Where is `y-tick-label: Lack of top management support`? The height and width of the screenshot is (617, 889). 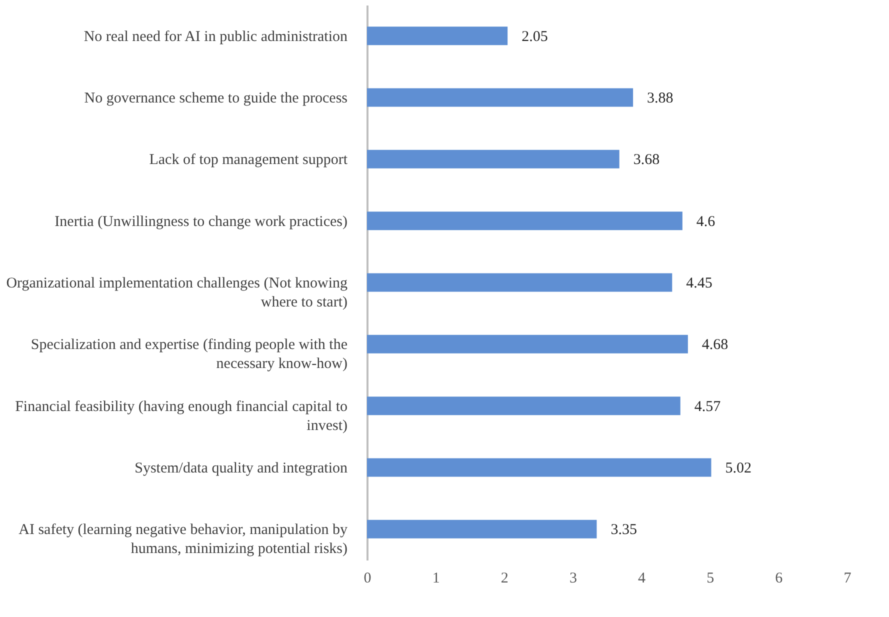 y-tick-label: Lack of top management support is located at coordinates (248, 160).